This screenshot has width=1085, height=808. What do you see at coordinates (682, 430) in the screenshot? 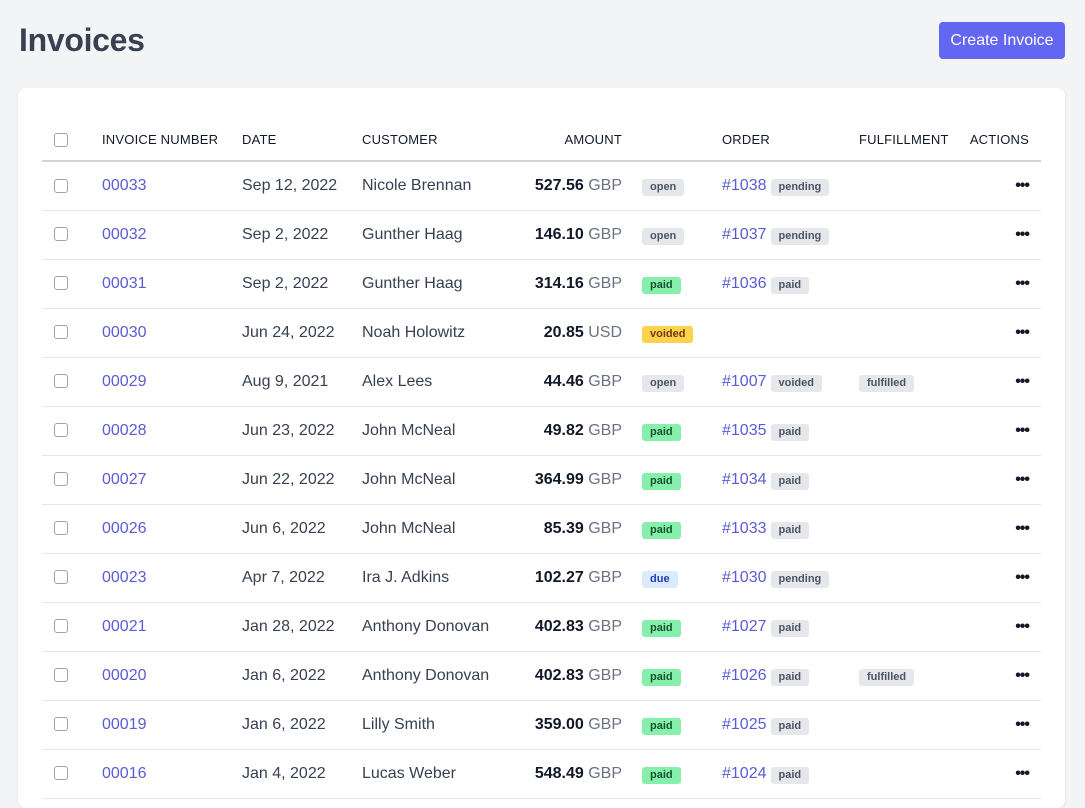
I see `status-cell: paid` at bounding box center [682, 430].